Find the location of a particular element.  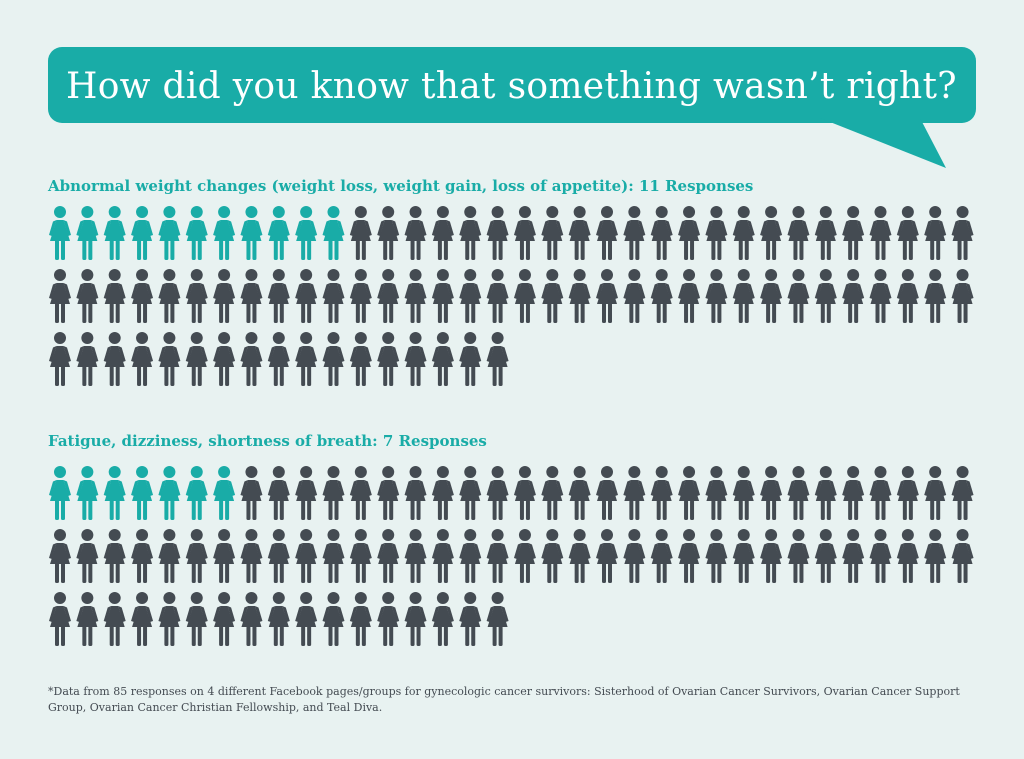

speech-bubble-tail is located at coordinates (883, 143).